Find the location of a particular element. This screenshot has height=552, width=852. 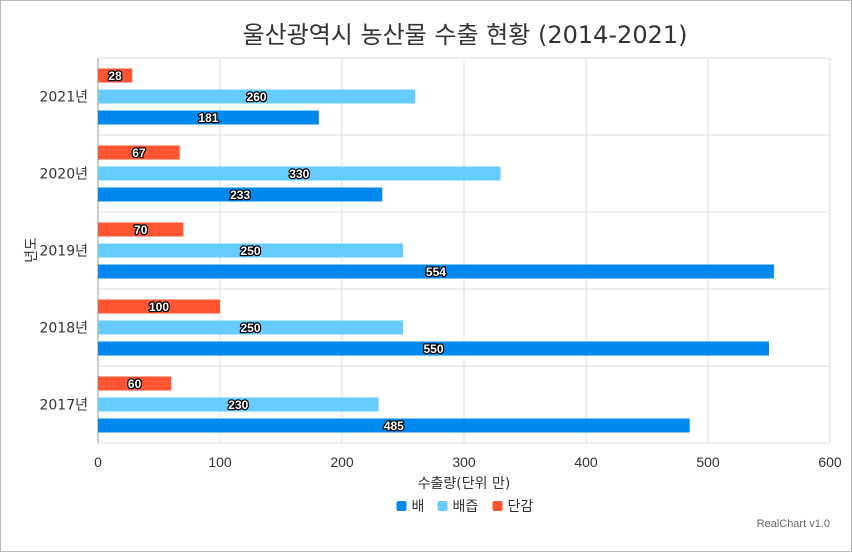

bar-value-label: 181 is located at coordinates (208, 118).